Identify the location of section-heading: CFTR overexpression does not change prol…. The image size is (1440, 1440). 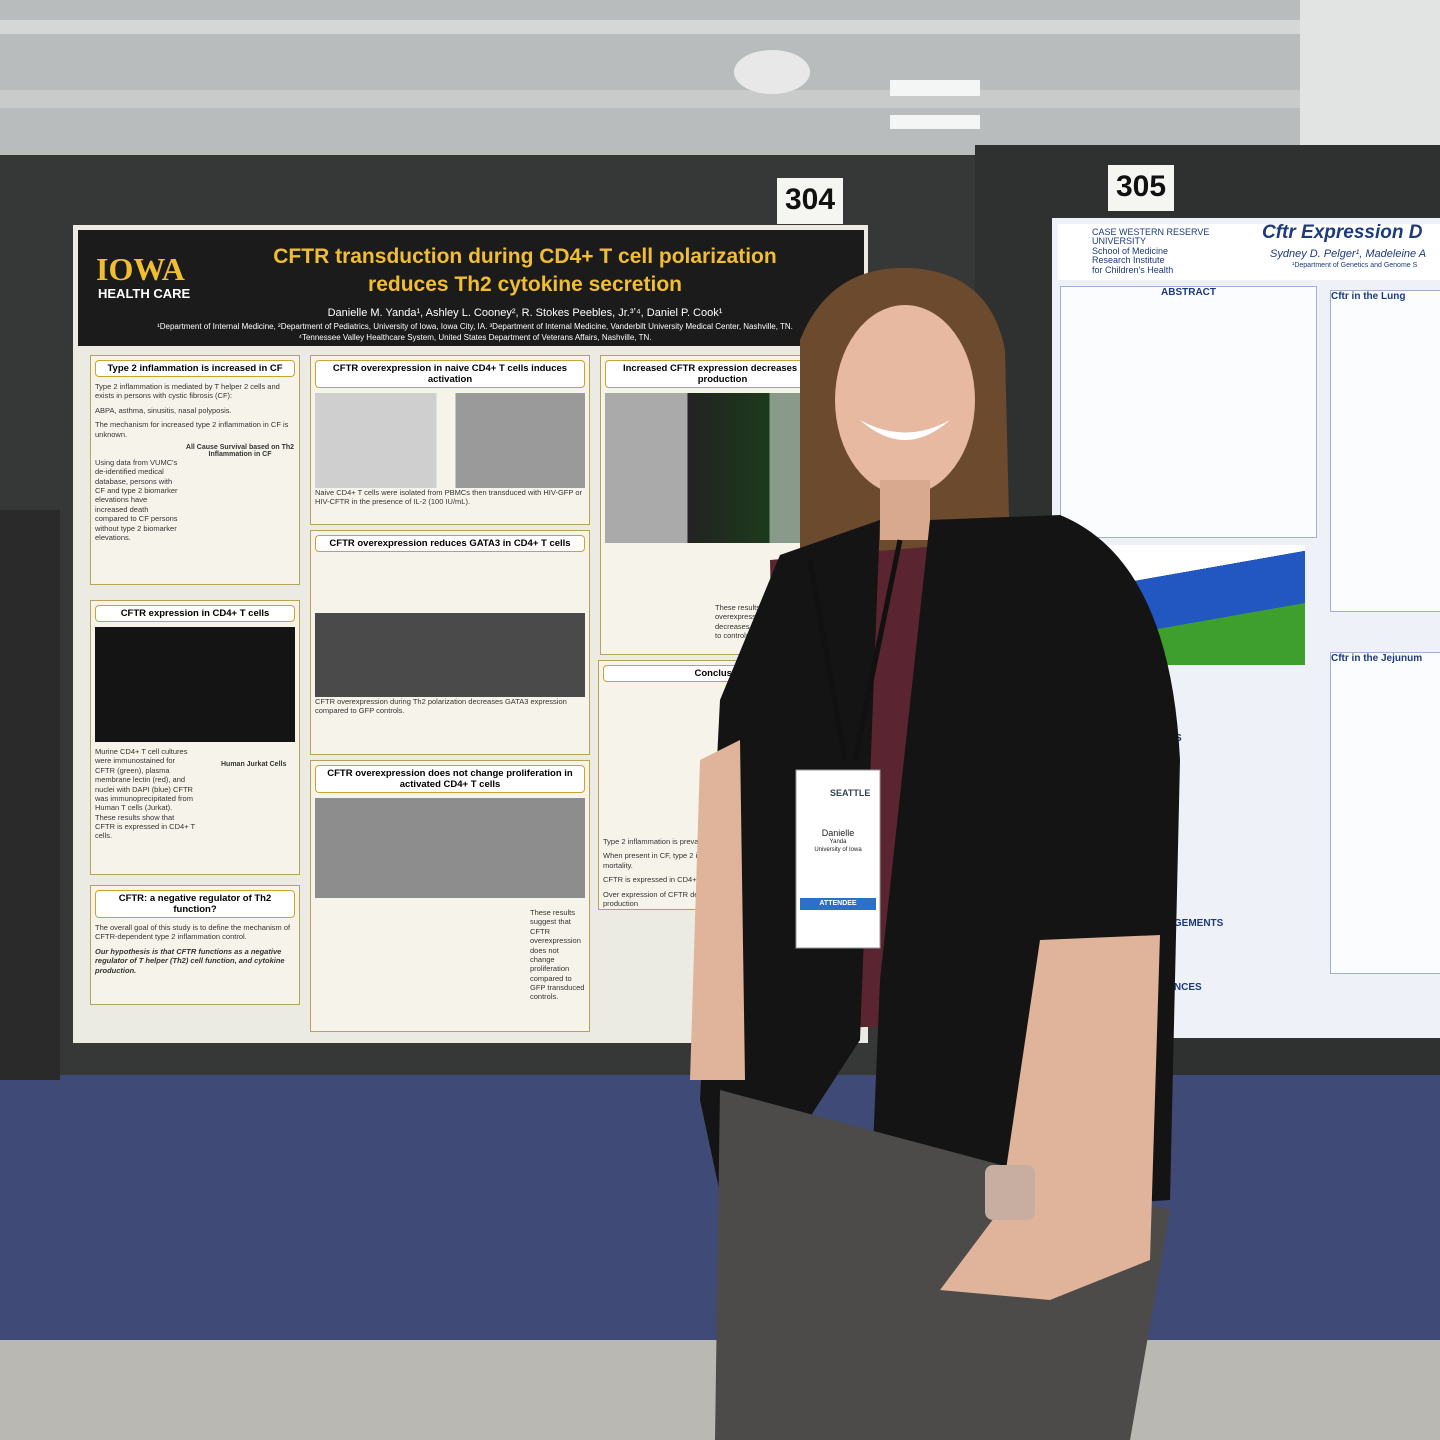
(450, 779).